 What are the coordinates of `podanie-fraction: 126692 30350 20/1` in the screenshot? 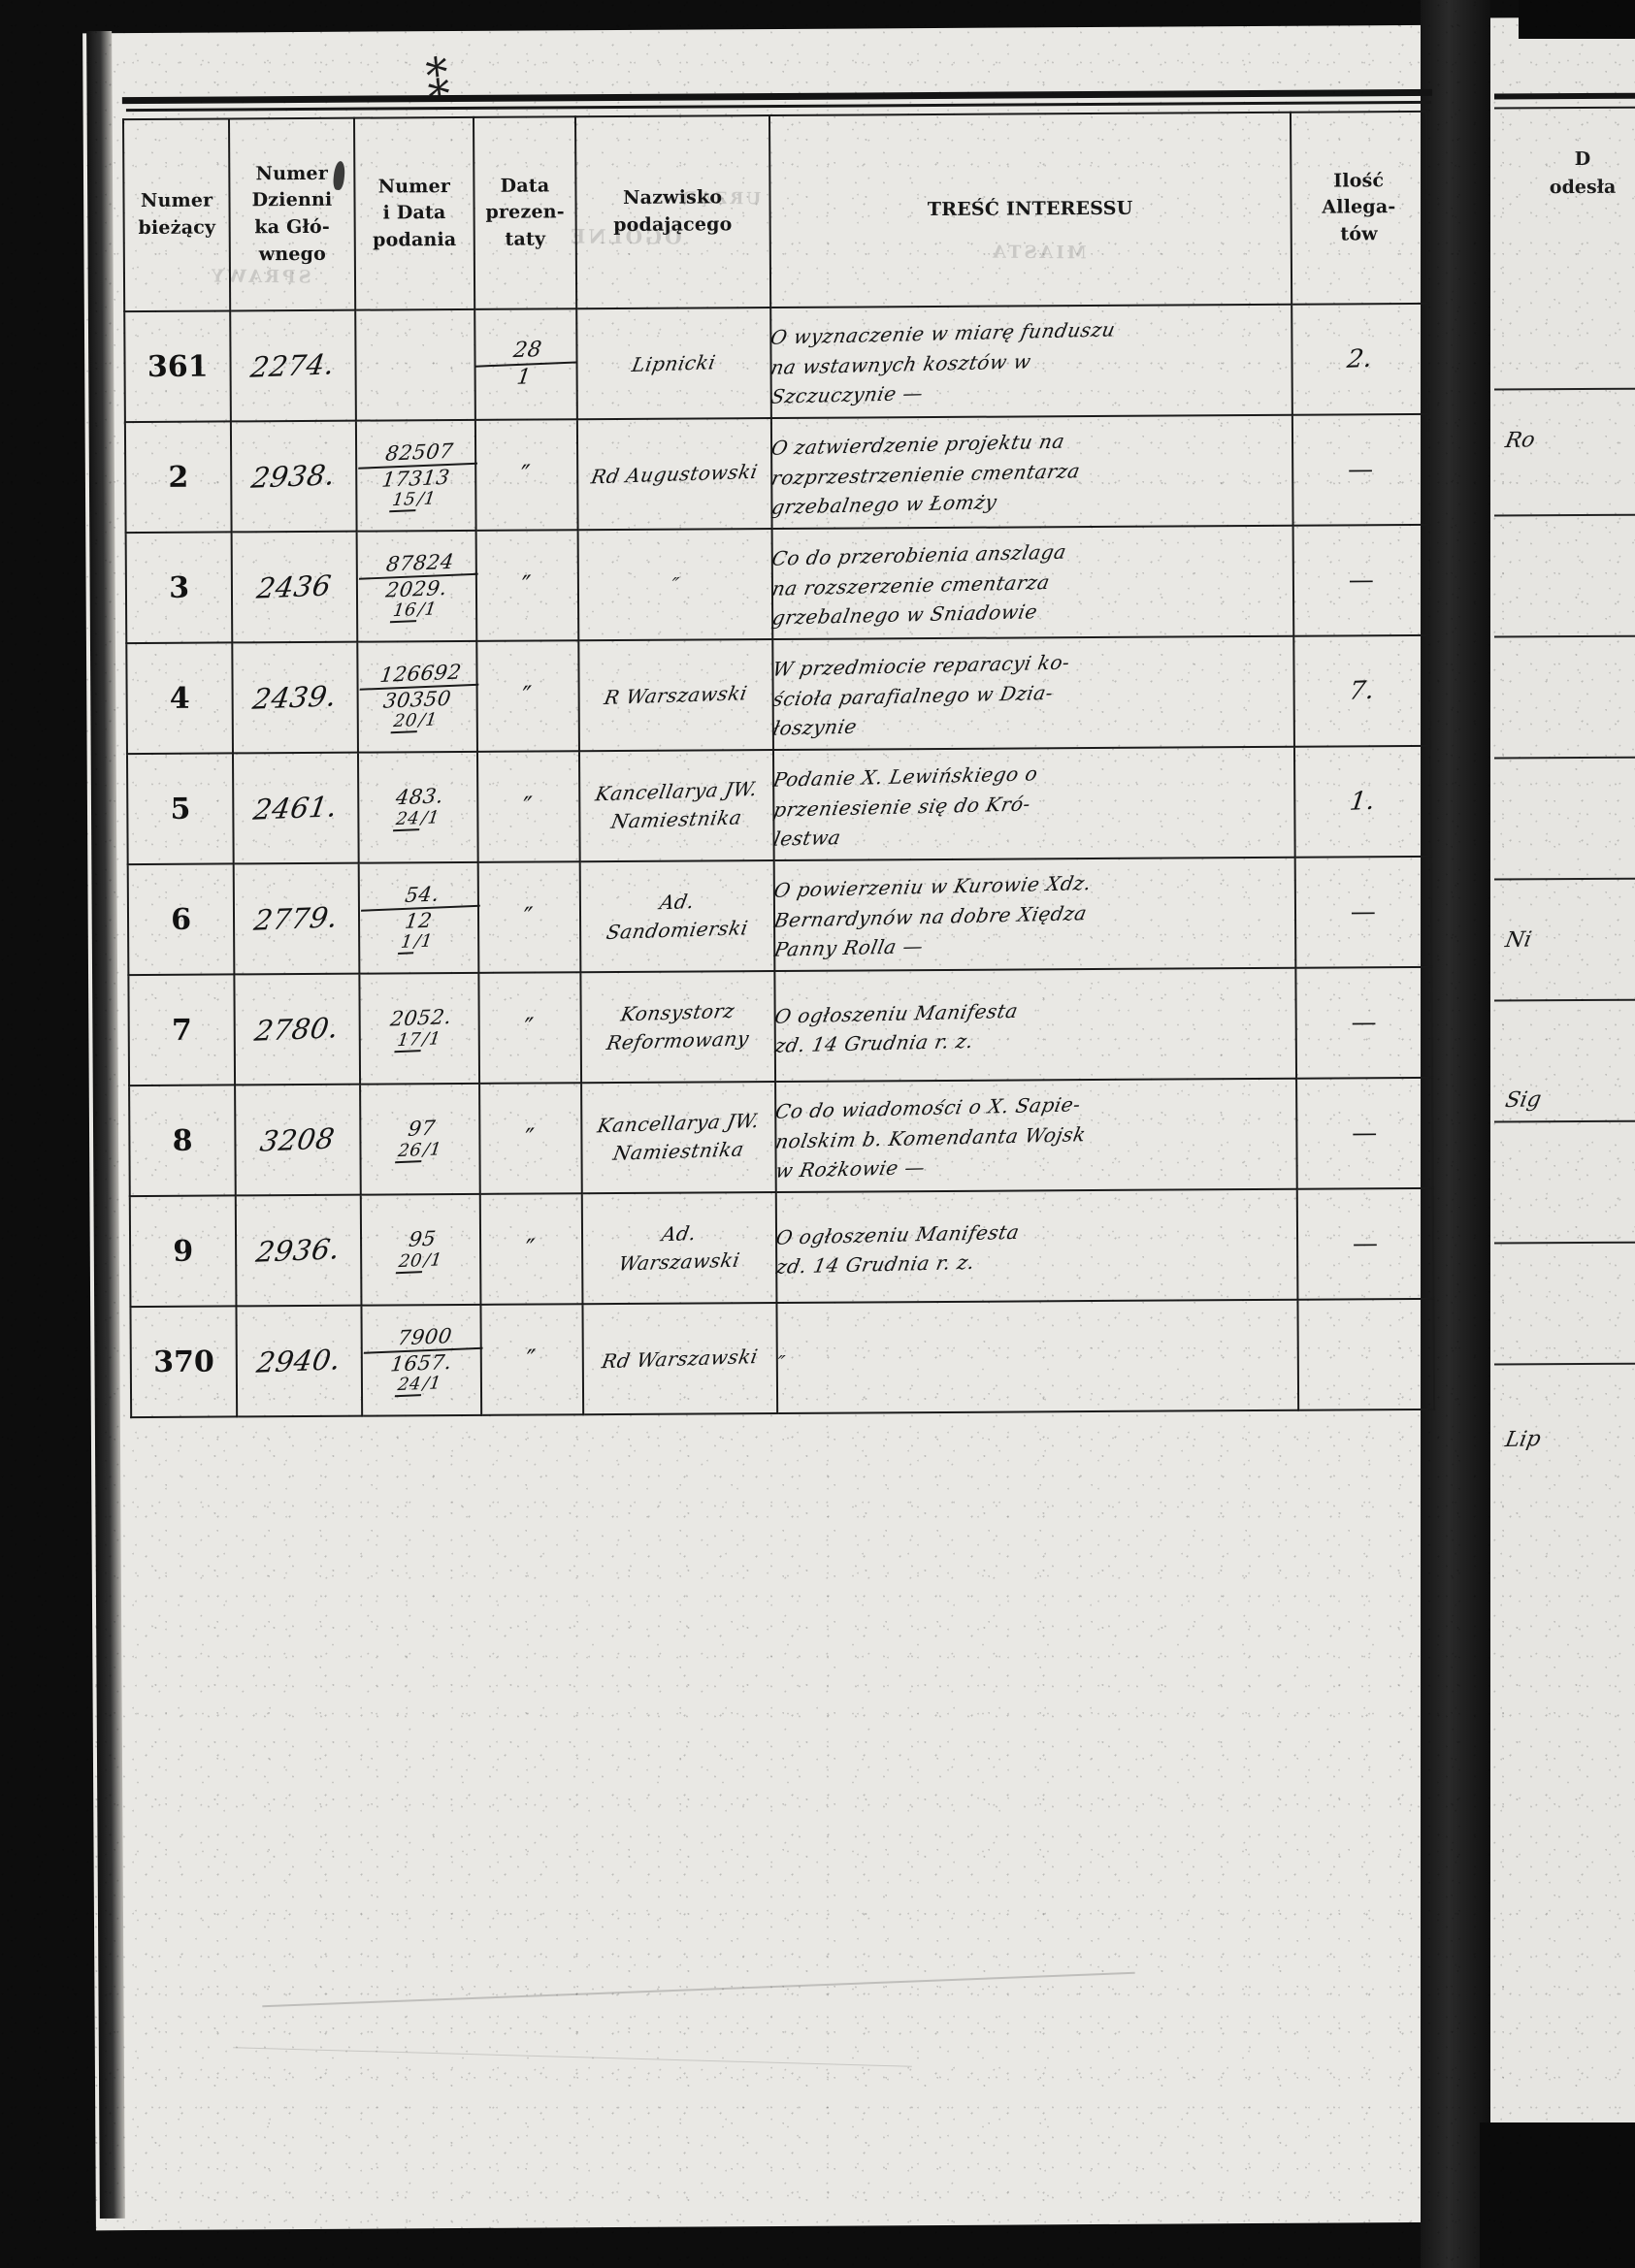 It's located at (417, 697).